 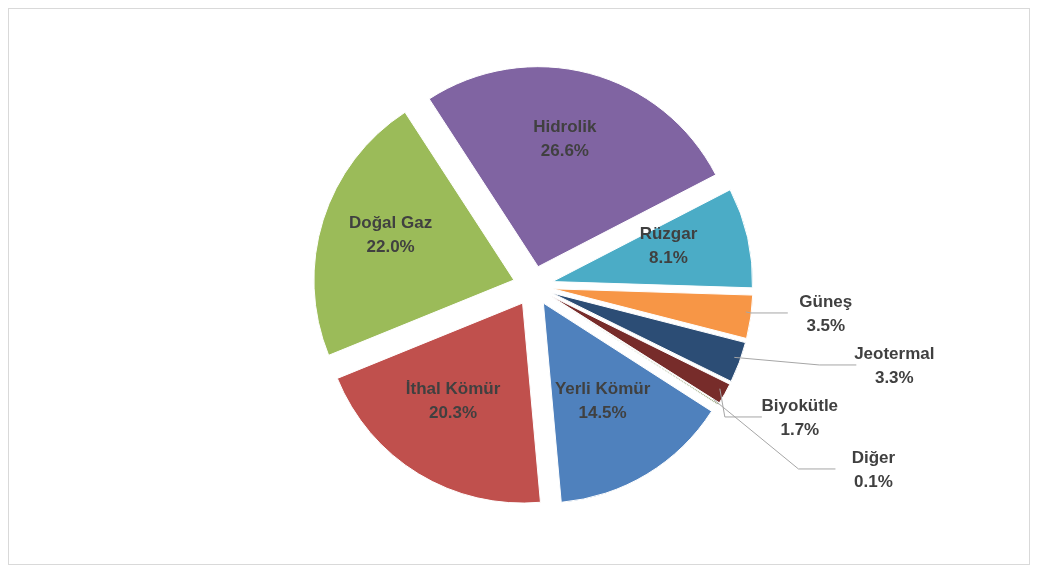 I want to click on data-label: 20.3%, so click(x=453, y=412).